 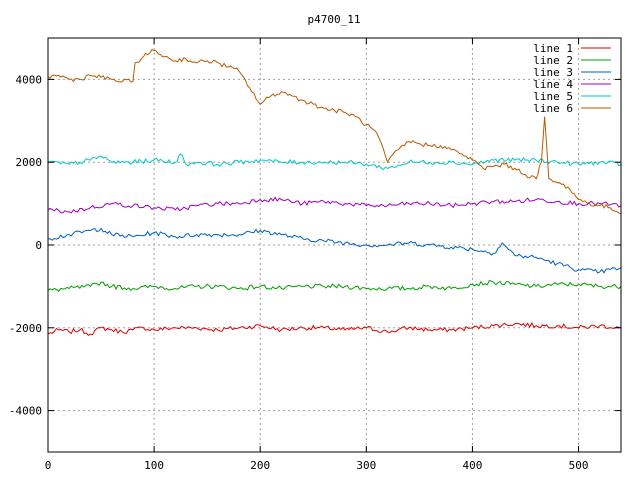 What do you see at coordinates (260, 465) in the screenshot?
I see `x-tick-label: 200` at bounding box center [260, 465].